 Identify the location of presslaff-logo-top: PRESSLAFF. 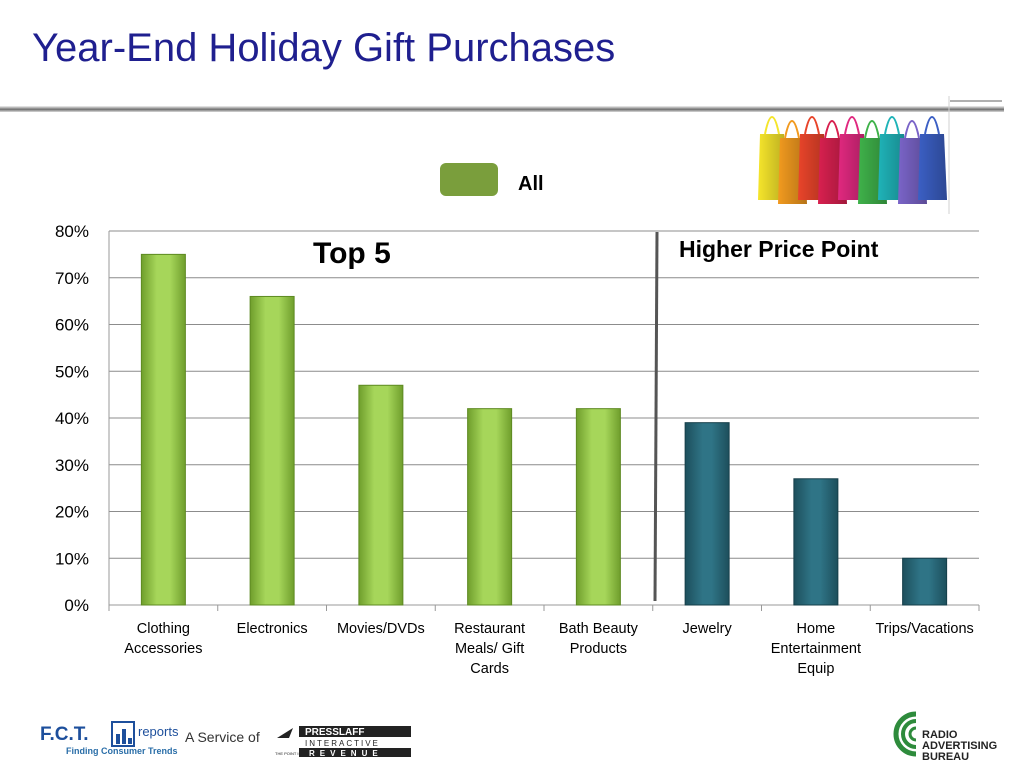
(334, 732).